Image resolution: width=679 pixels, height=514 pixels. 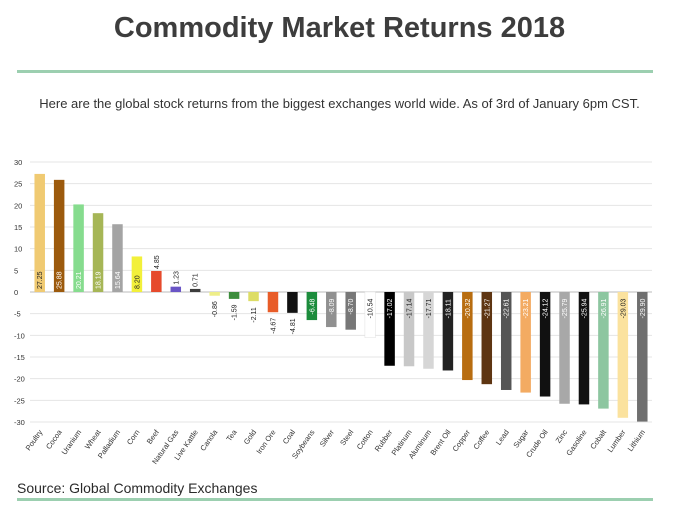 I want to click on bar-value-label: 27.25, so click(x=40, y=280).